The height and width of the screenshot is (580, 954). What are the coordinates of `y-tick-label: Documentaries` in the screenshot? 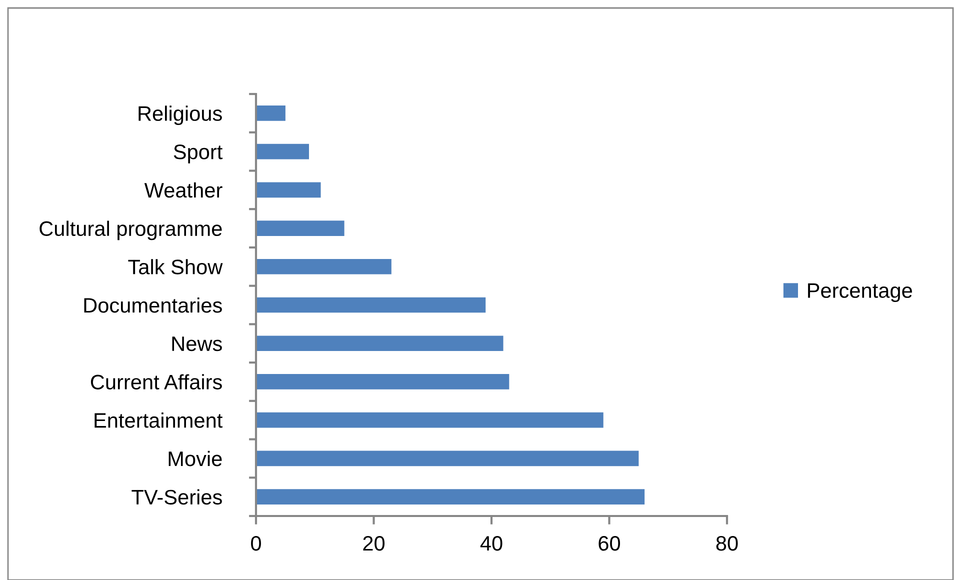 It's located at (153, 305).